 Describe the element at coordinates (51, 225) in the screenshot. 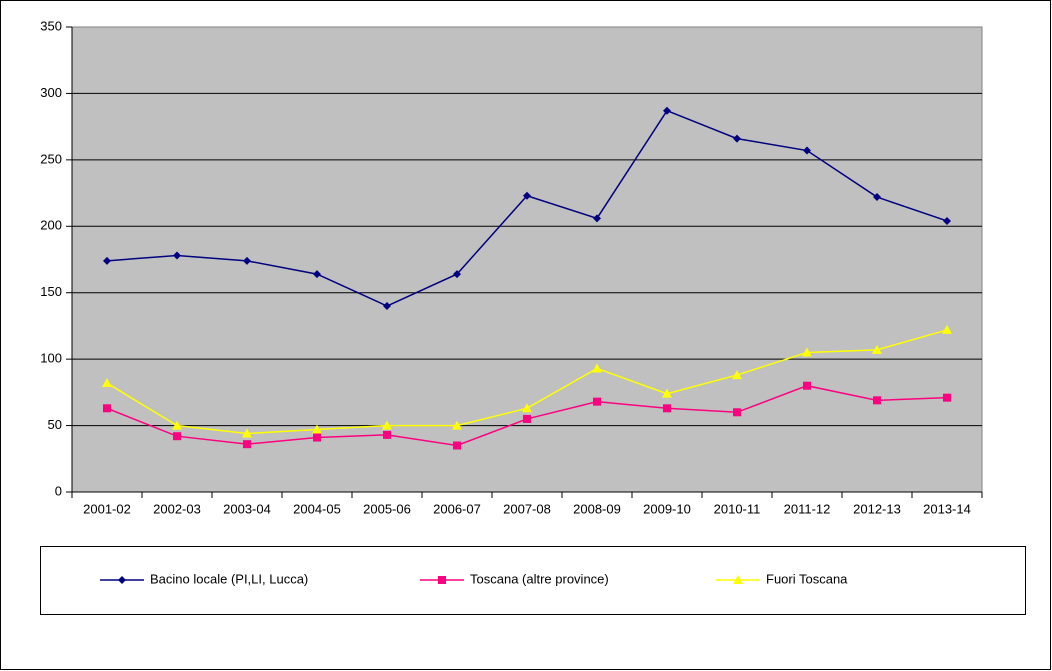

I see `y-tick-label: 200` at that location.